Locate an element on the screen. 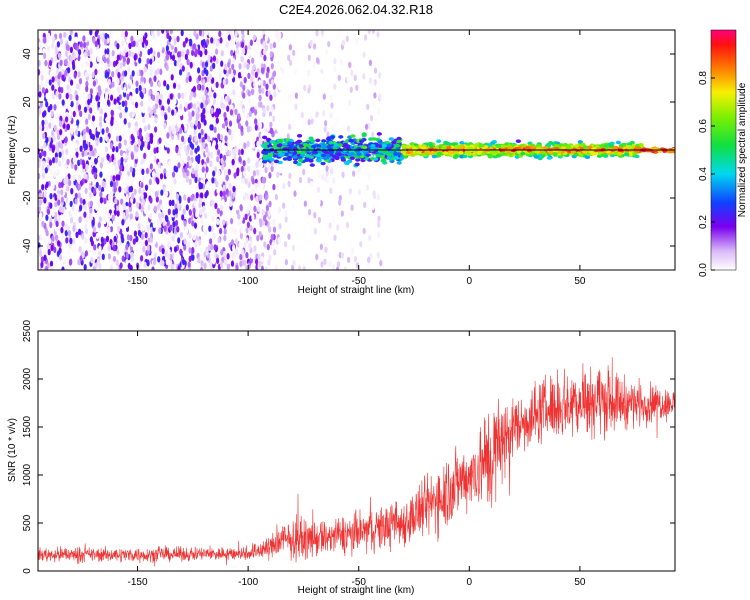  x-tick-label: -100 is located at coordinates (248, 582).